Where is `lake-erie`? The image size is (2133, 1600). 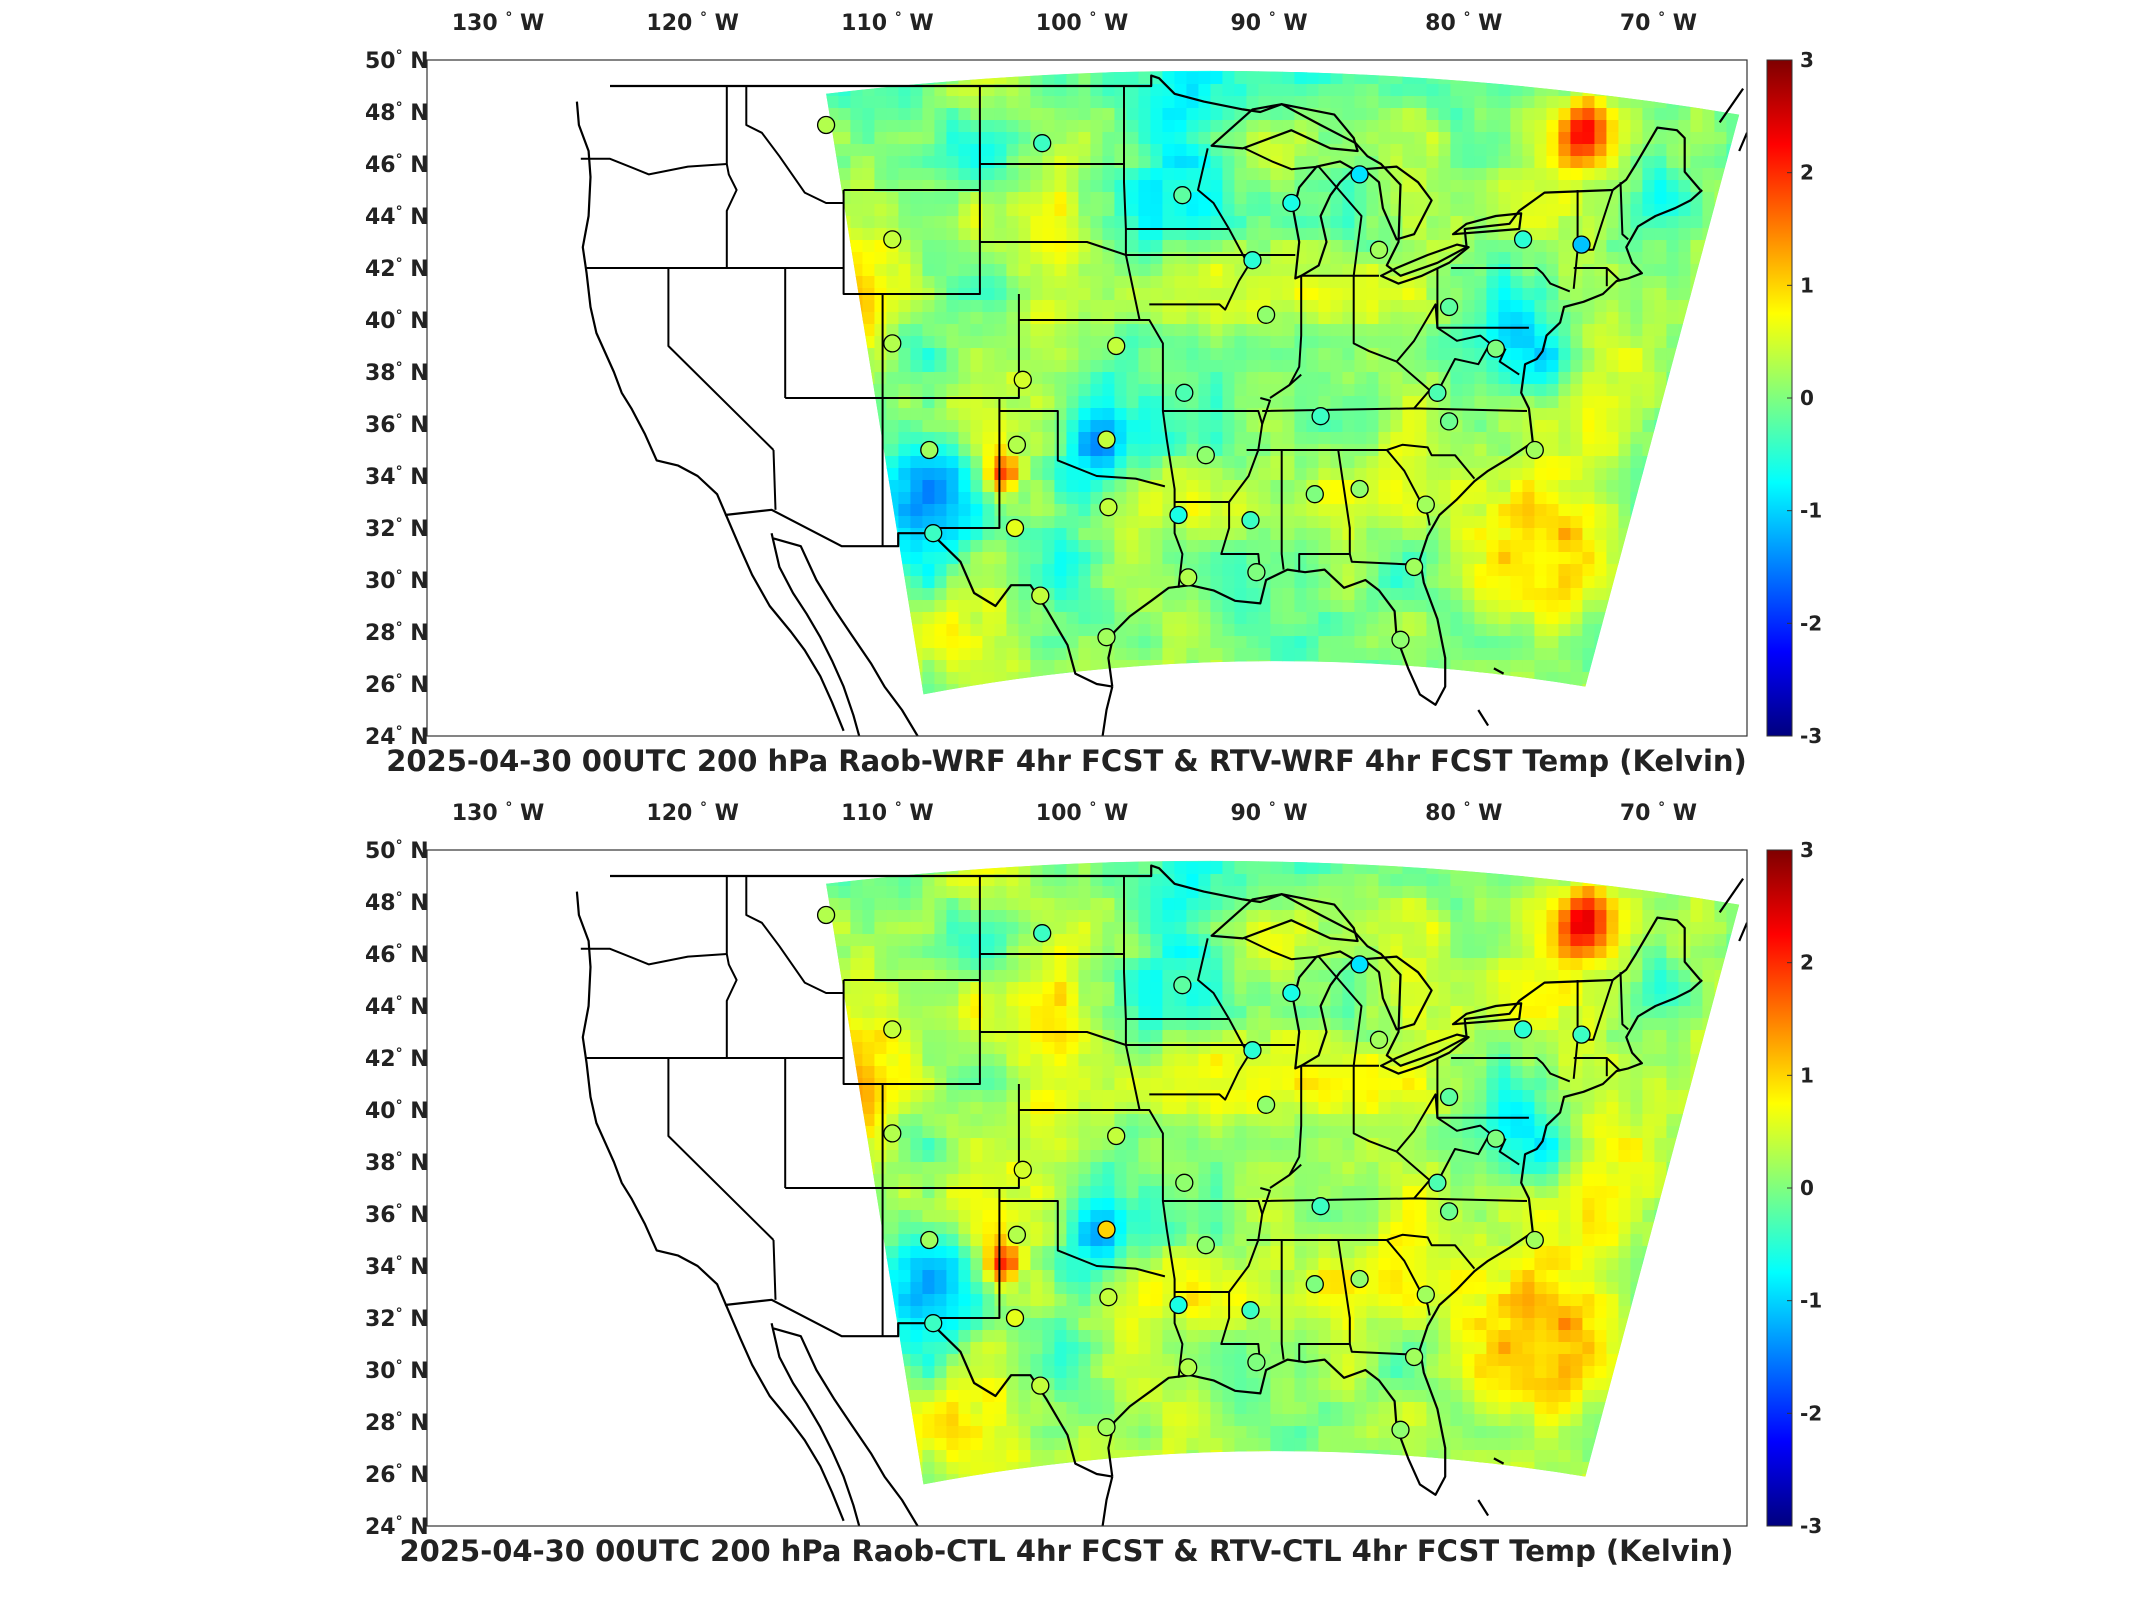 lake-erie is located at coordinates (1424, 264).